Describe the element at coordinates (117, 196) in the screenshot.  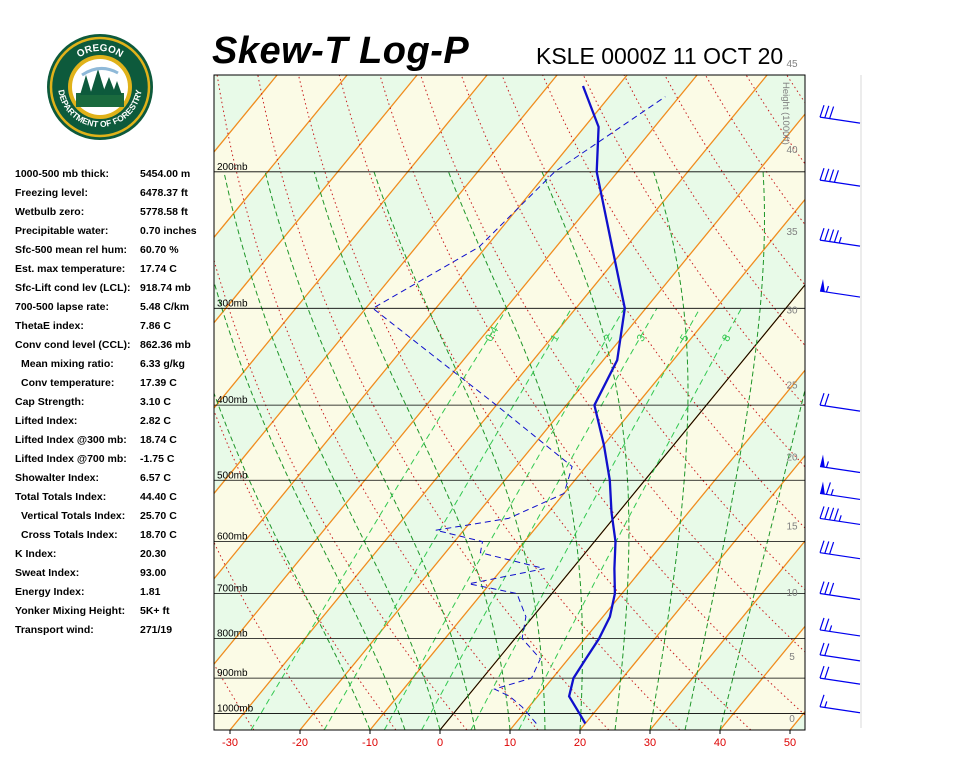
I see `stat-row: Freezing level: 6478.37 ft` at that location.